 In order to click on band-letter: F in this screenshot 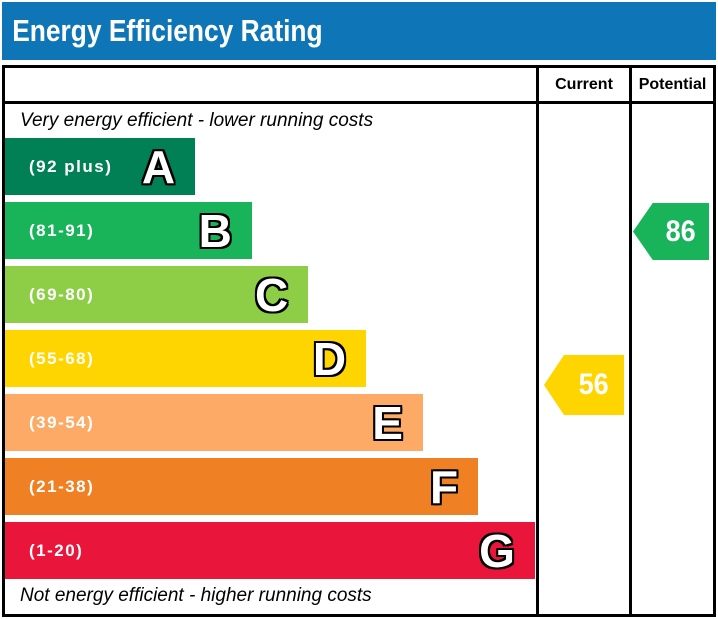, I will do `click(444, 486)`.